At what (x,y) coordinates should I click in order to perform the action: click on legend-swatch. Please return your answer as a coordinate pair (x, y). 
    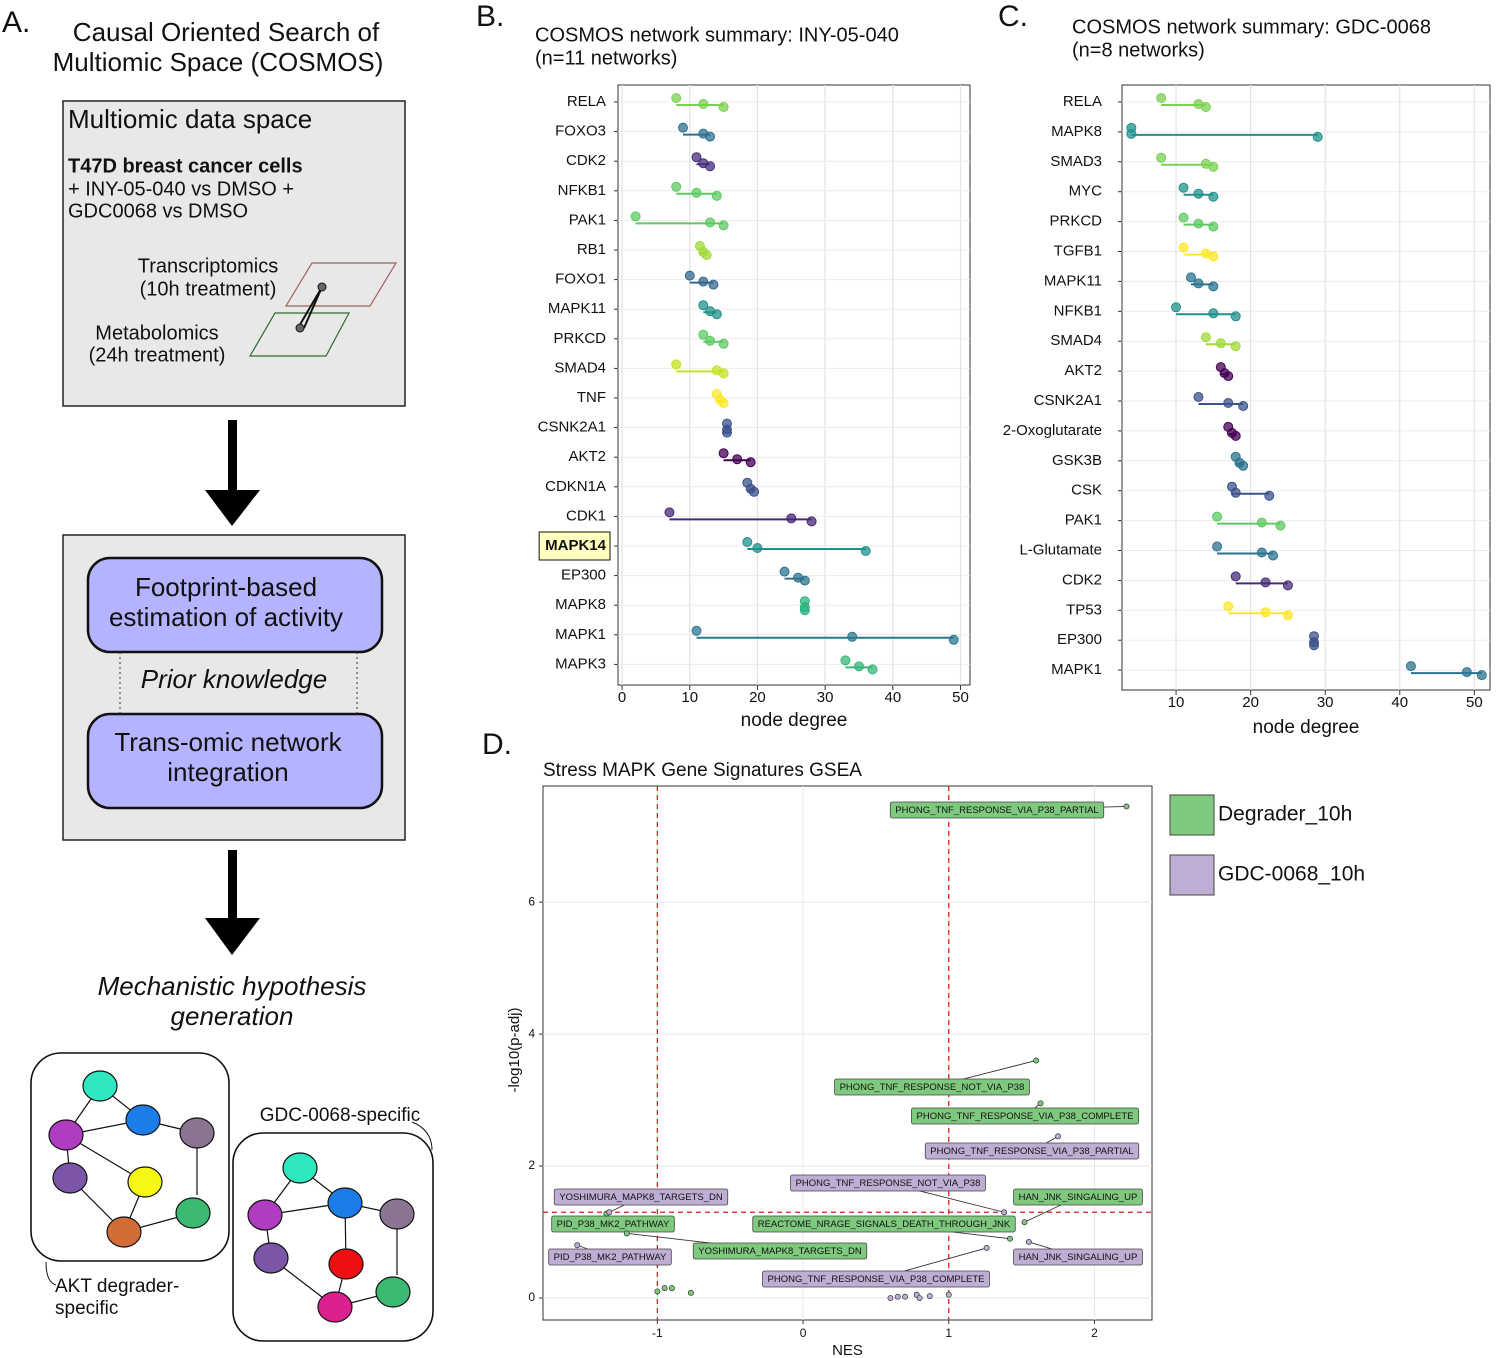
    Looking at the image, I should click on (1192, 815).